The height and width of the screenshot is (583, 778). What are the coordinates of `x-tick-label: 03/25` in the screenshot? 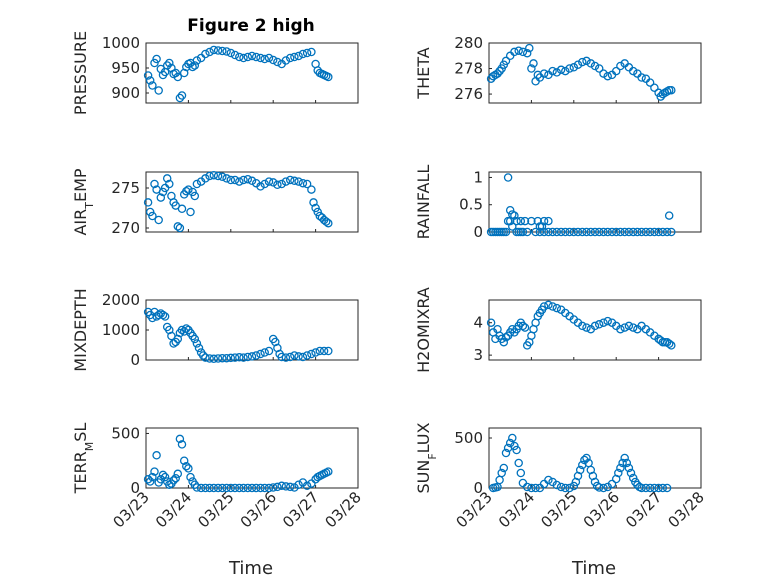 It's located at (558, 509).